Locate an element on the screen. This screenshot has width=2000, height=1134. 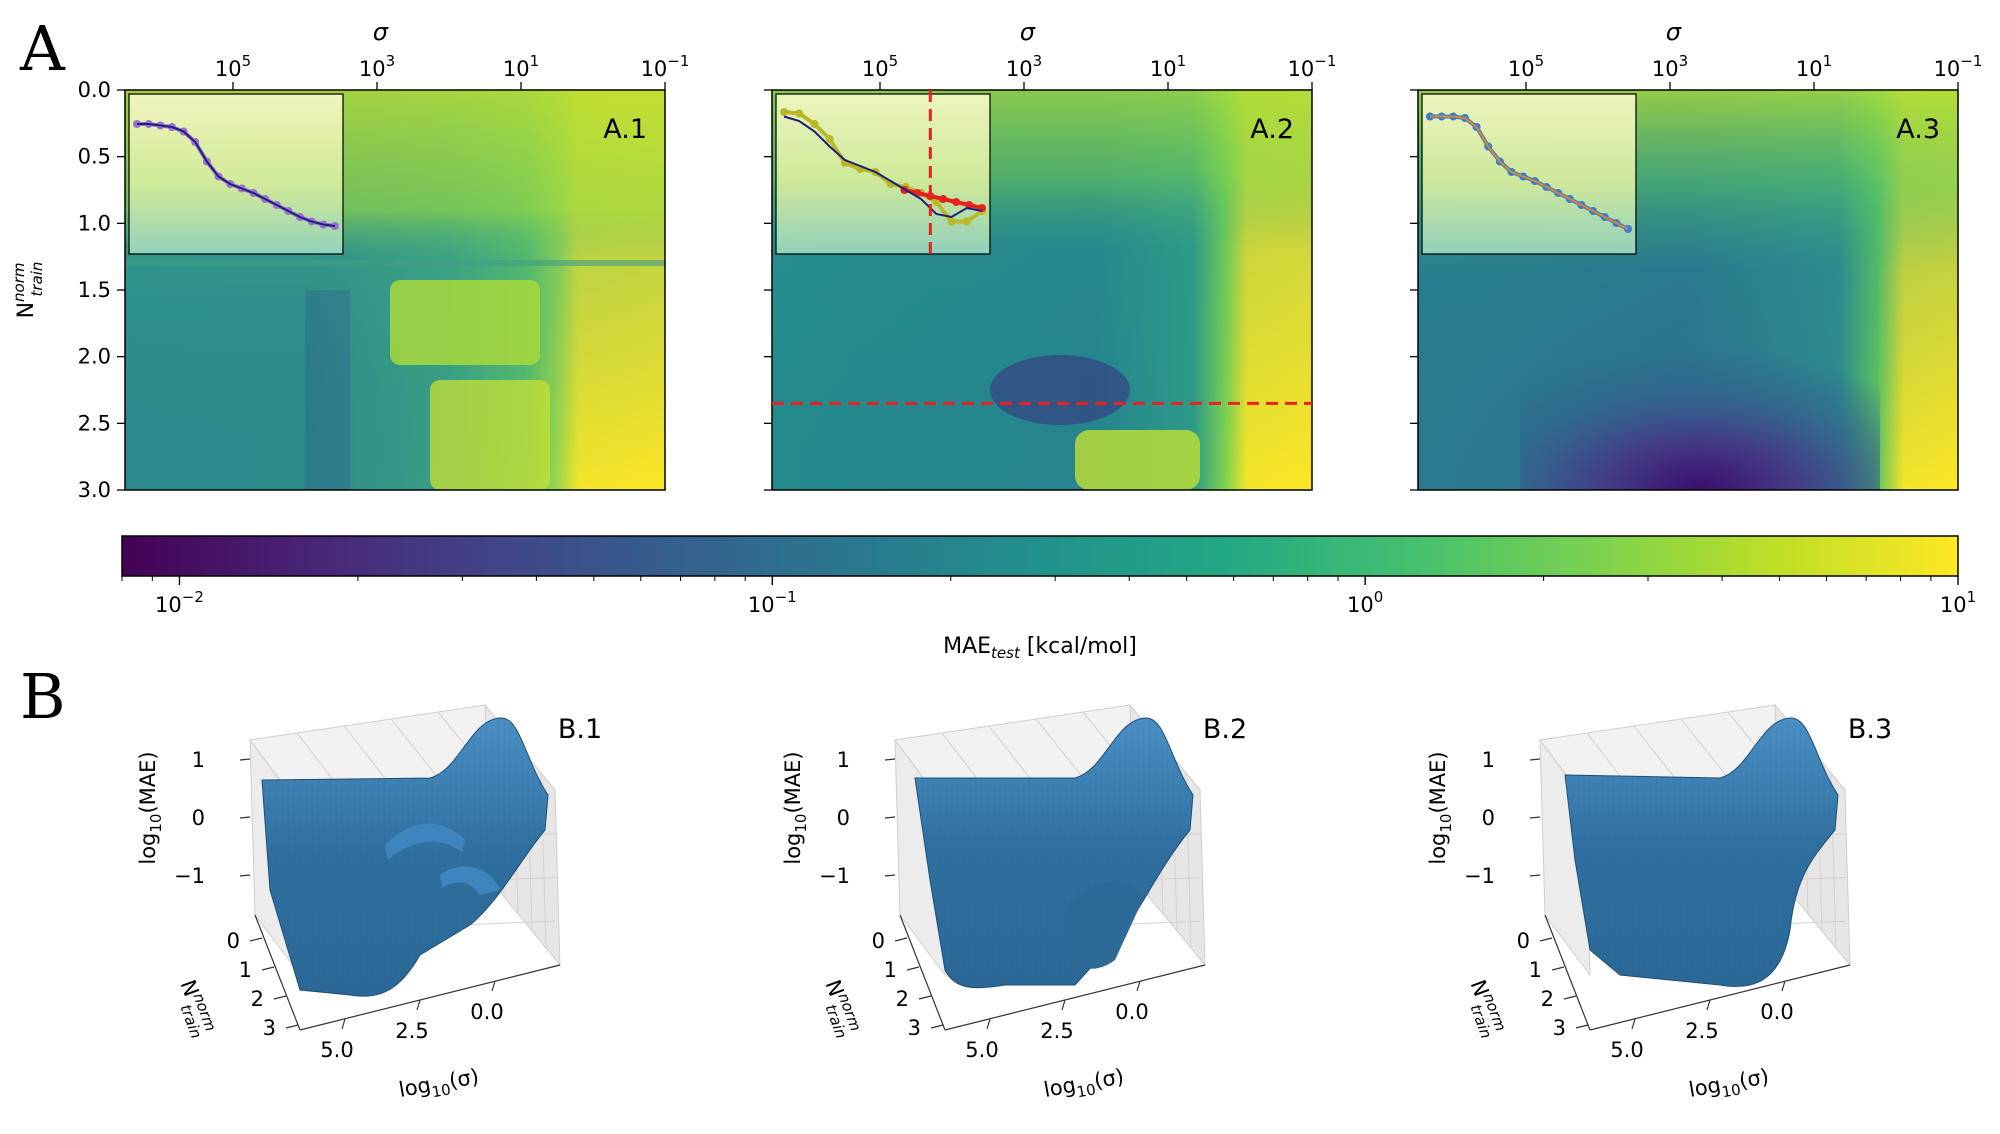
axes-a-2: 10⁵ 10³ 10¹ 10−1σA.2 is located at coordinates (1050, 254).